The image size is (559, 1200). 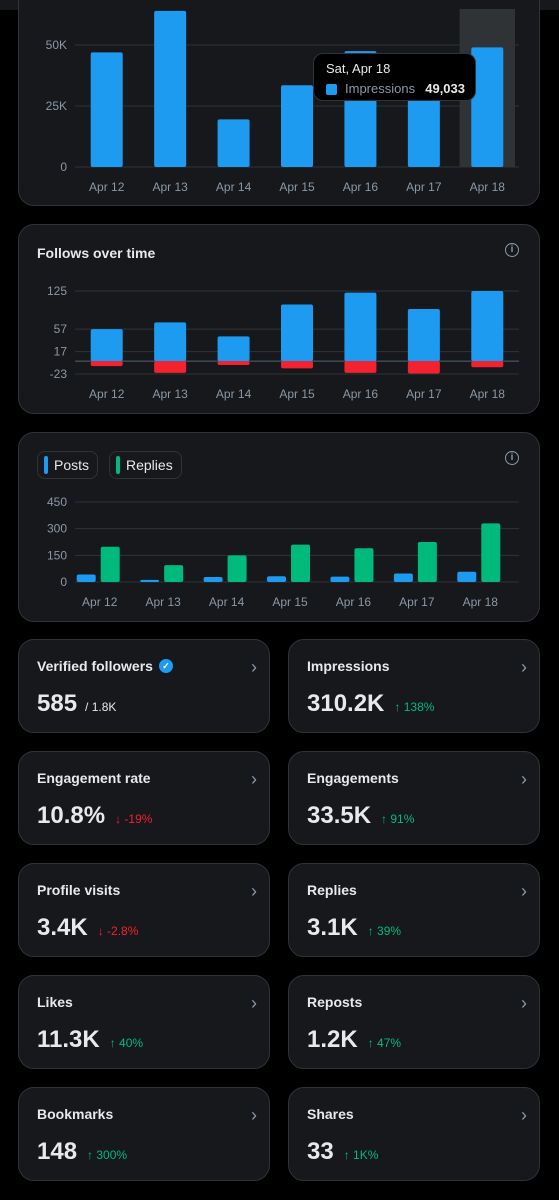 I want to click on stat-label: Engagements, so click(x=353, y=778).